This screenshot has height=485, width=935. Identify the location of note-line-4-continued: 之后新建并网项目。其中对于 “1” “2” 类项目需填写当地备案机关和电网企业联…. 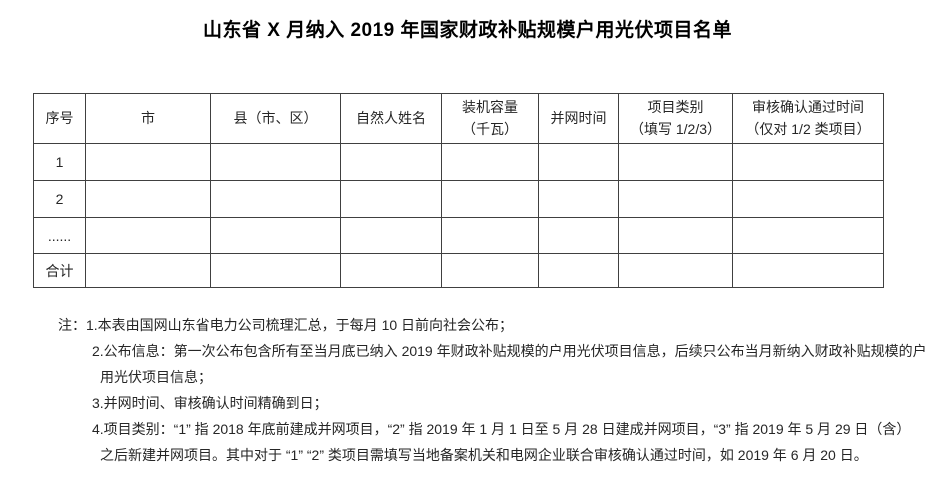
(484, 455).